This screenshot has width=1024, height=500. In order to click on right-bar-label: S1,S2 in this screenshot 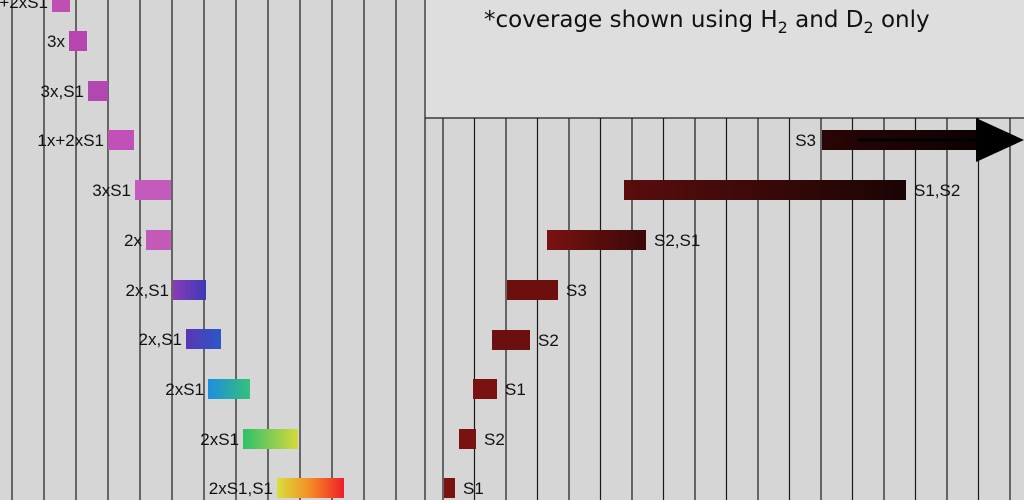, I will do `click(937, 190)`.